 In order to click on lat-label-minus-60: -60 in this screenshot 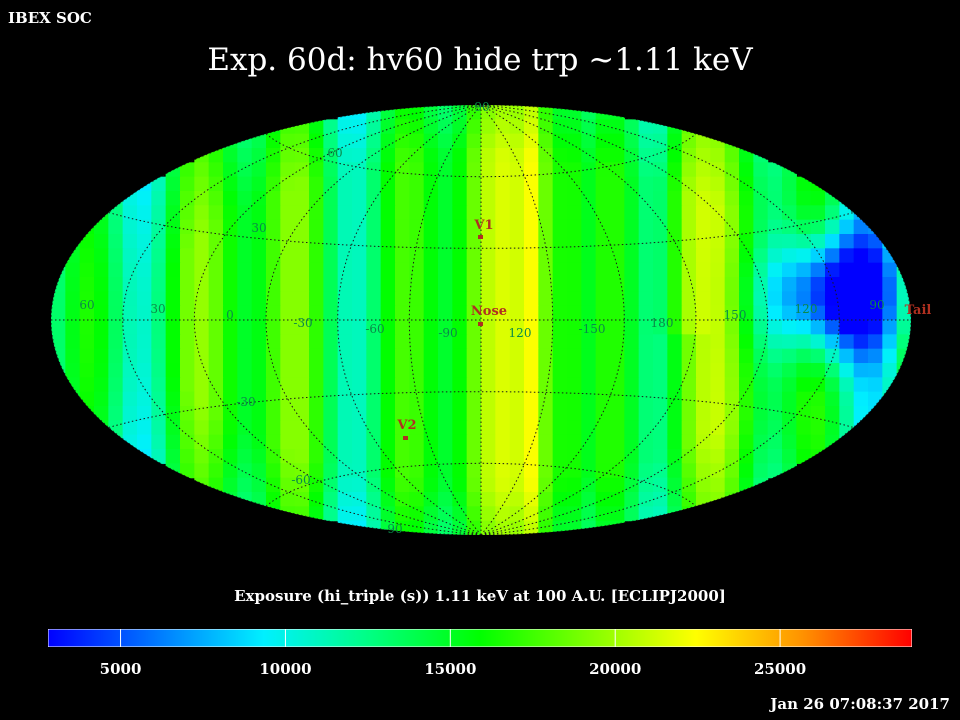, I will do `click(300, 480)`.